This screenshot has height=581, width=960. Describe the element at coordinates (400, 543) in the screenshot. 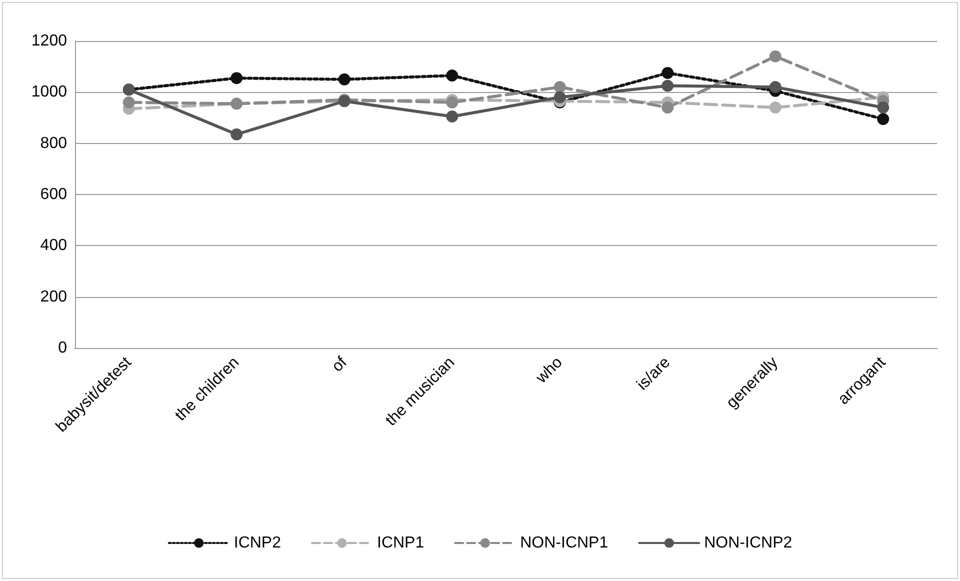

I see `legend-label: ICNP1` at that location.